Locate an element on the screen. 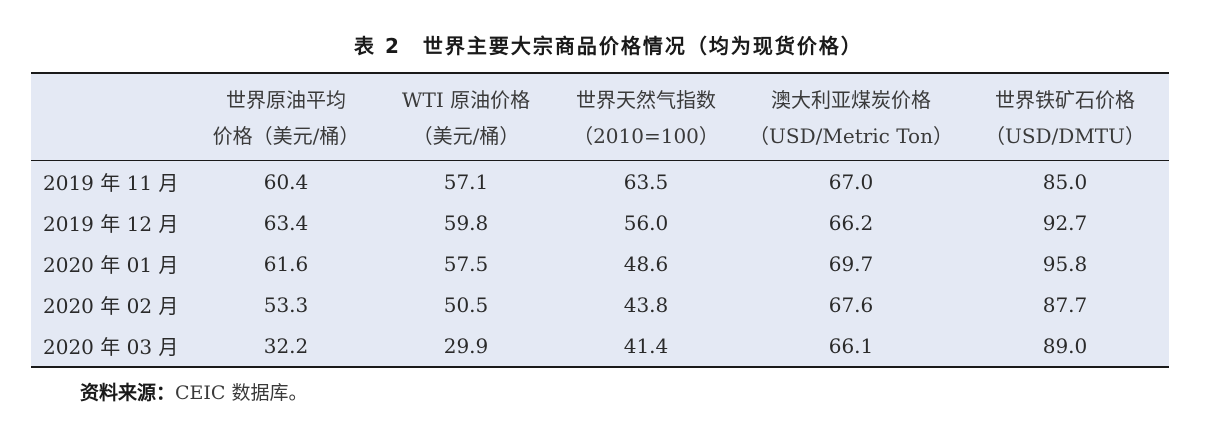 The width and height of the screenshot is (1217, 424). header-line-2: 价格（美元/桶） is located at coordinates (286, 136).